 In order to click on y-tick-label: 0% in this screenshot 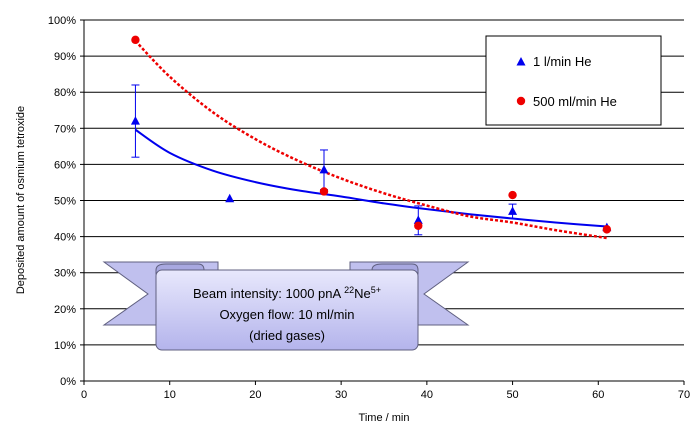, I will do `click(68, 382)`.